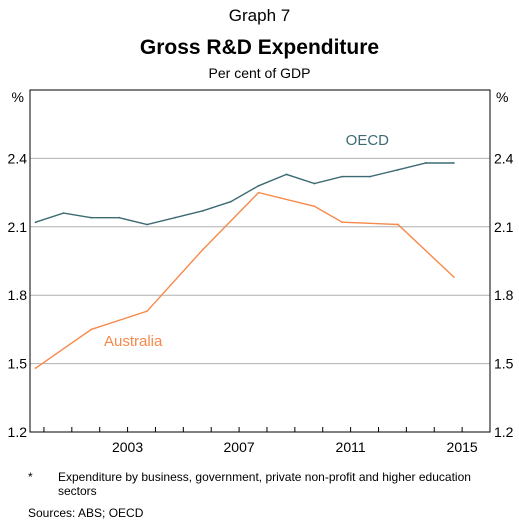 The width and height of the screenshot is (519, 528). I want to click on series-label-australia: Australia, so click(133, 341).